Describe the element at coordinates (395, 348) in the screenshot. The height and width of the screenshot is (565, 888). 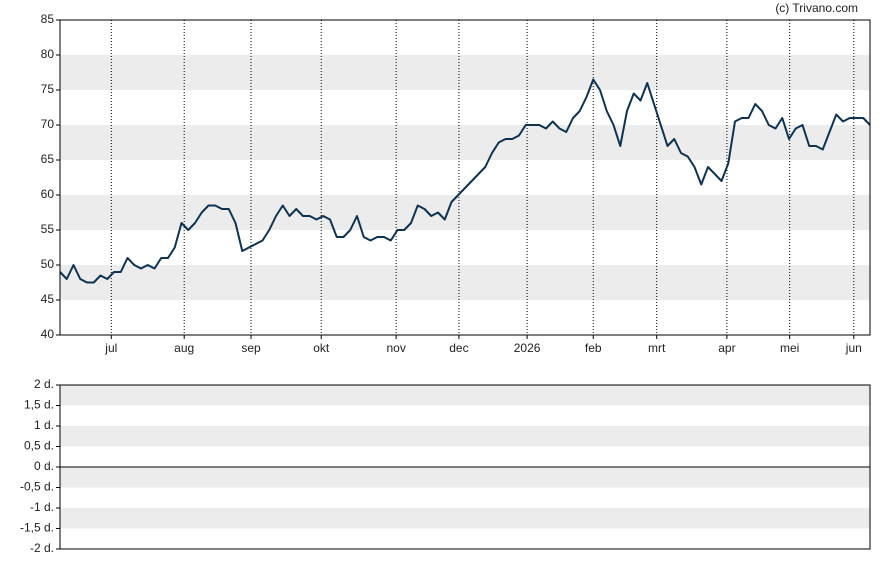
I see `x-tick-label: nov` at that location.